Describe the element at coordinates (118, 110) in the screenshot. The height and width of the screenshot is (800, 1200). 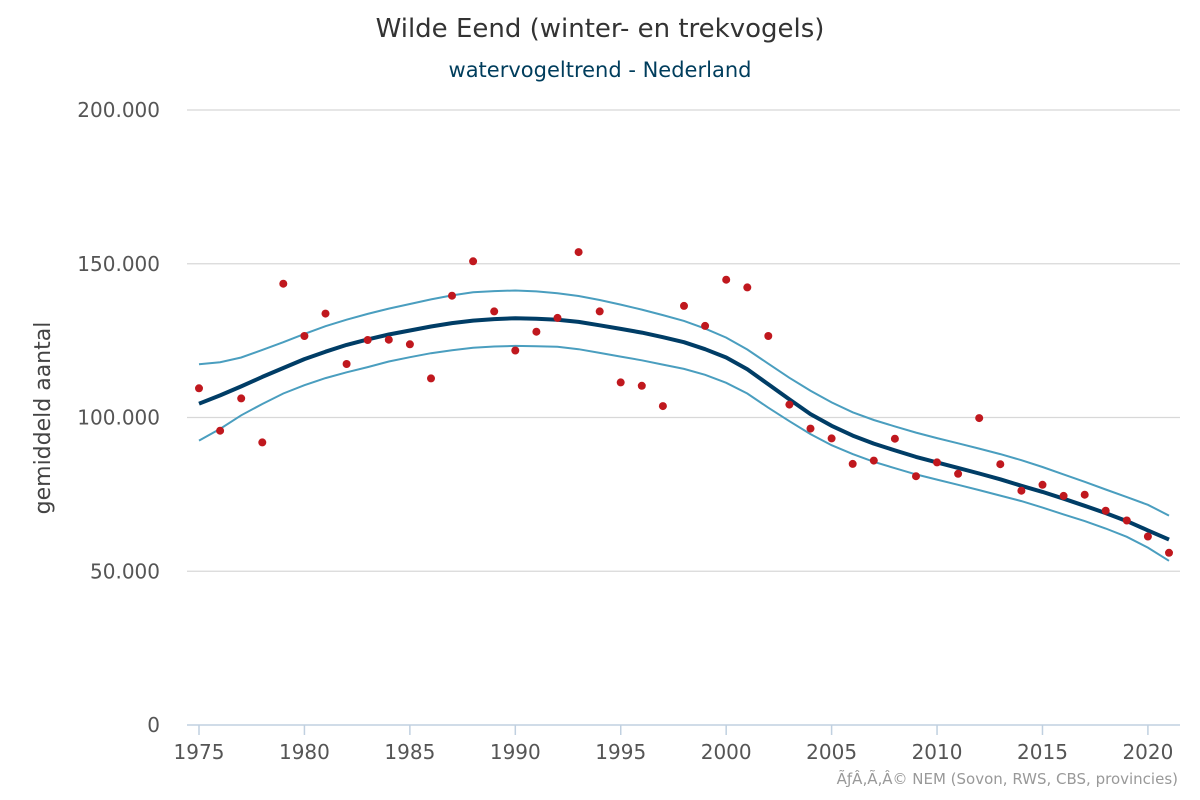
I see `y-tick-label: 200.000` at that location.